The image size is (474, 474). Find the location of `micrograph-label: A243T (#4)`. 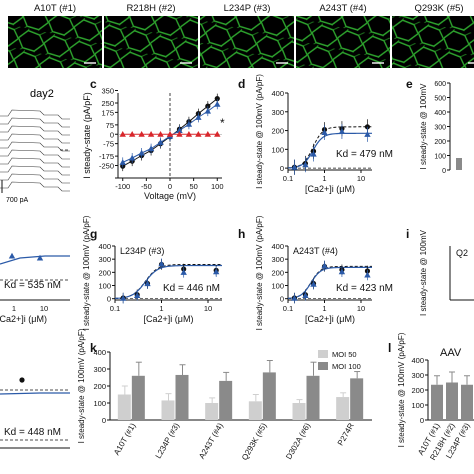

micrograph-label: A243T (#4) is located at coordinates (342, 8).